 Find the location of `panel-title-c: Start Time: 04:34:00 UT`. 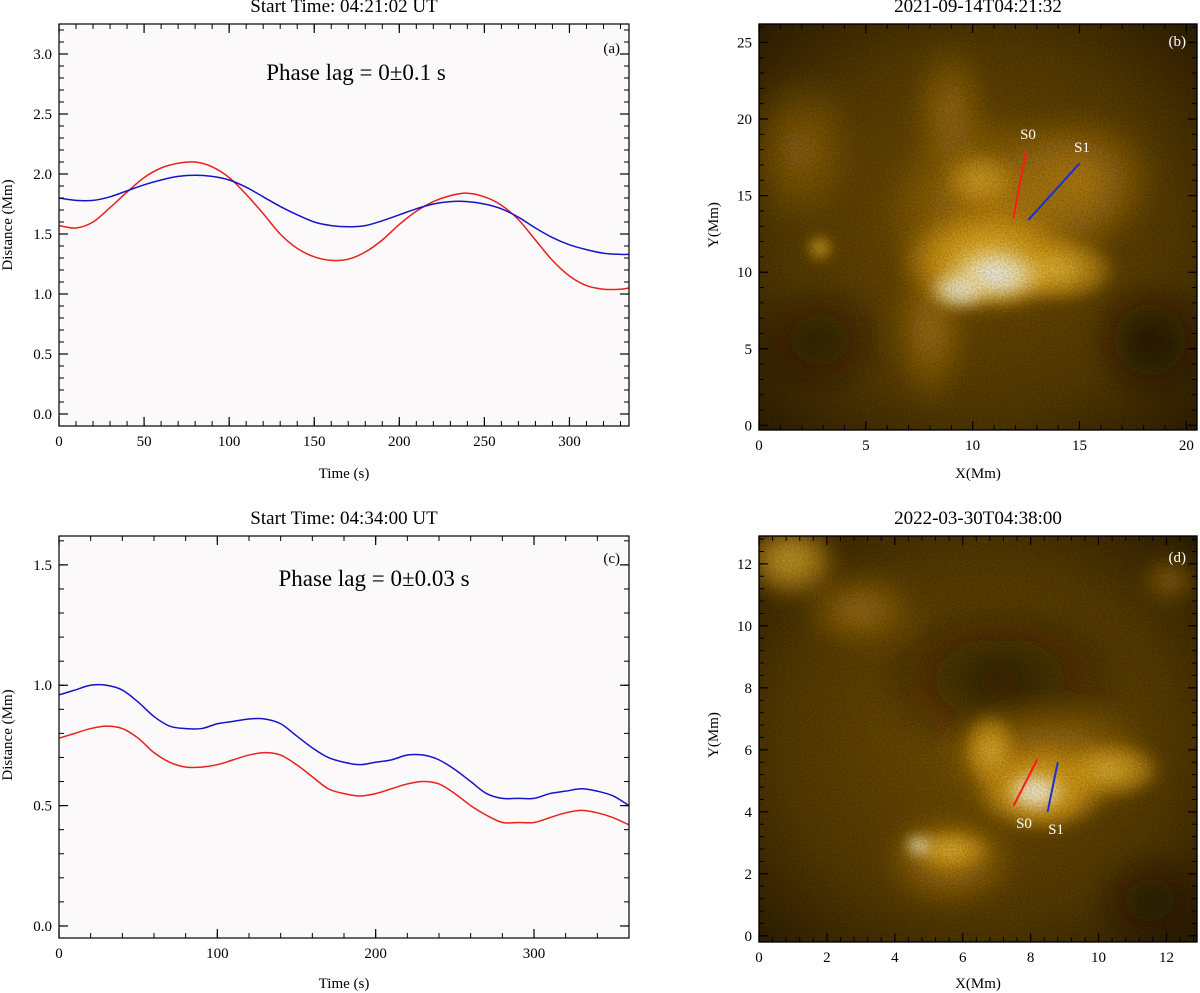

panel-title-c: Start Time: 04:34:00 UT is located at coordinates (344, 518).